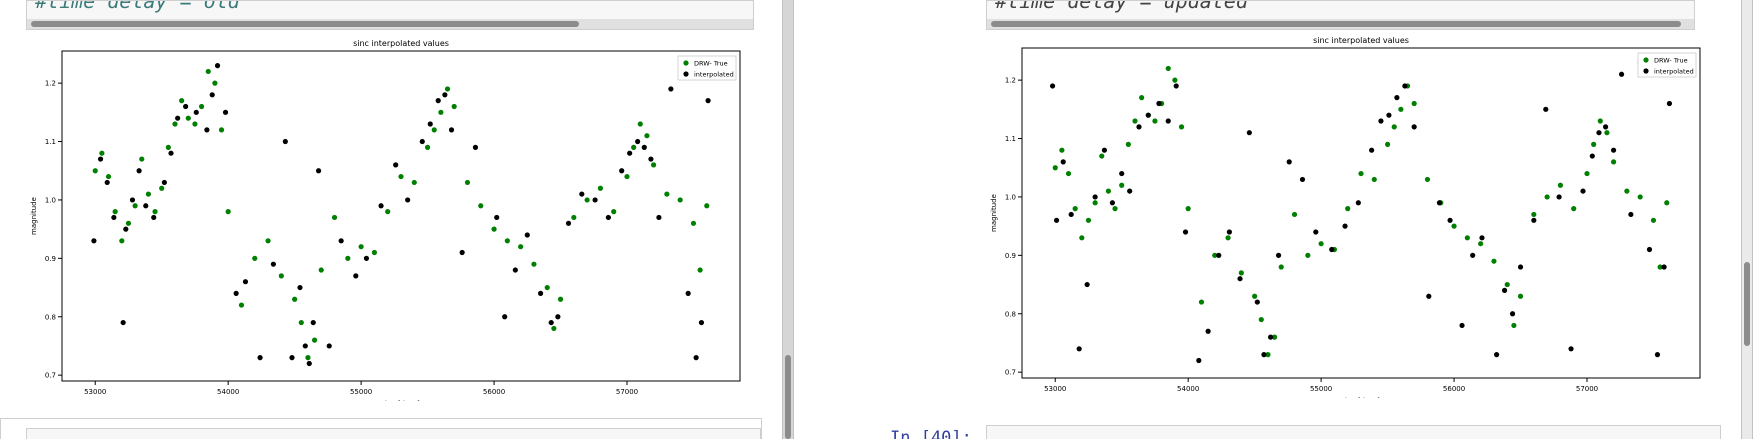 The width and height of the screenshot is (1753, 439). I want to click on x-tick-label: 53000, so click(95, 392).